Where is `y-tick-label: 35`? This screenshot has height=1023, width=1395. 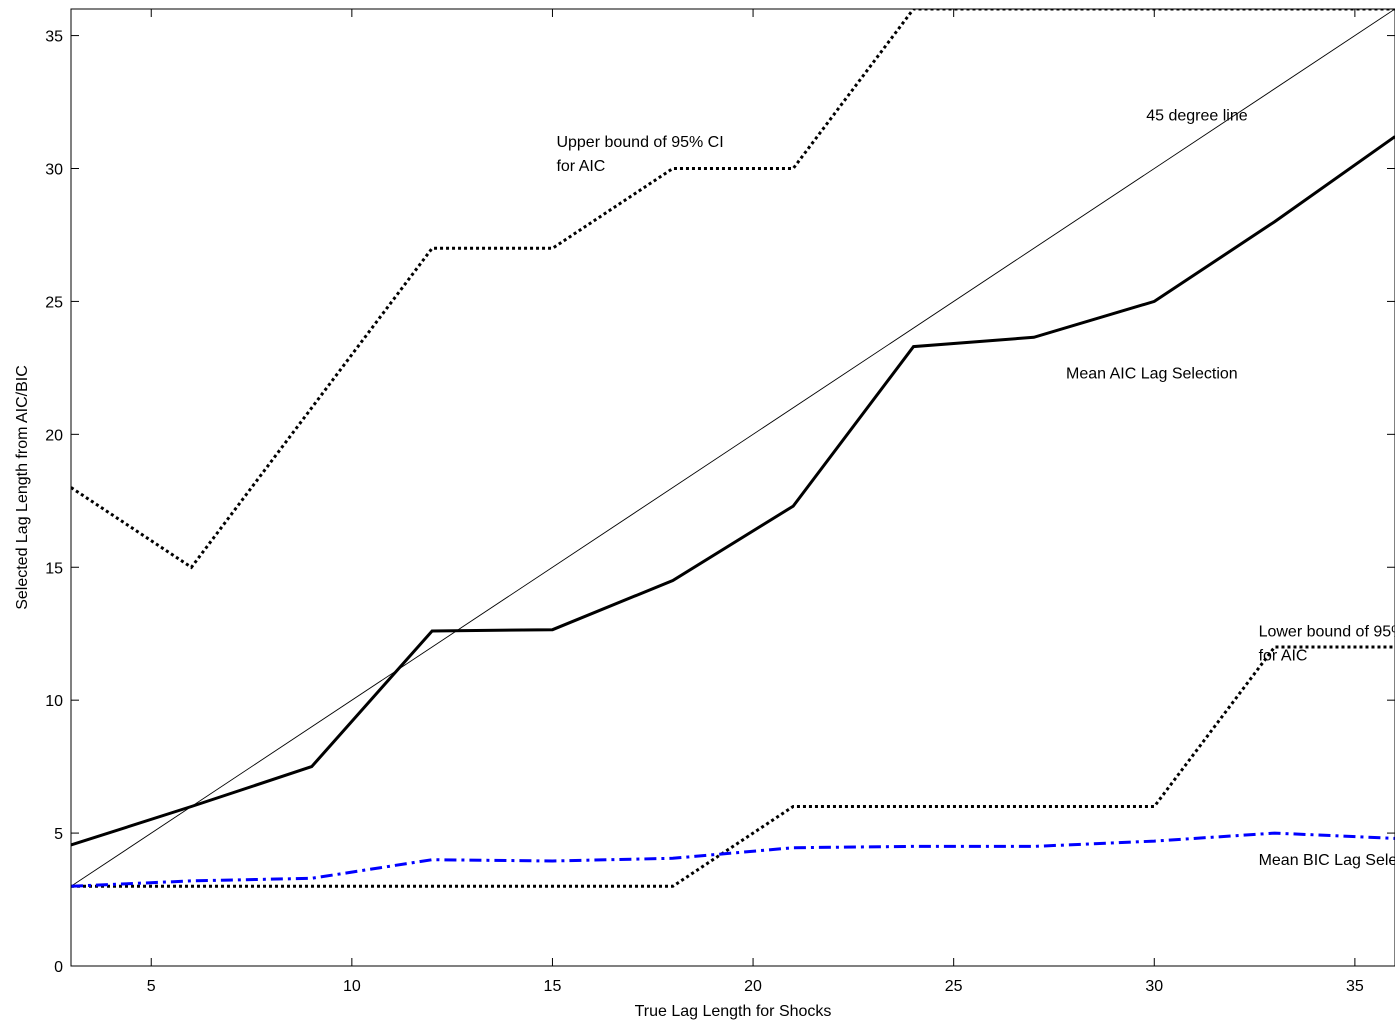 y-tick-label: 35 is located at coordinates (54, 37).